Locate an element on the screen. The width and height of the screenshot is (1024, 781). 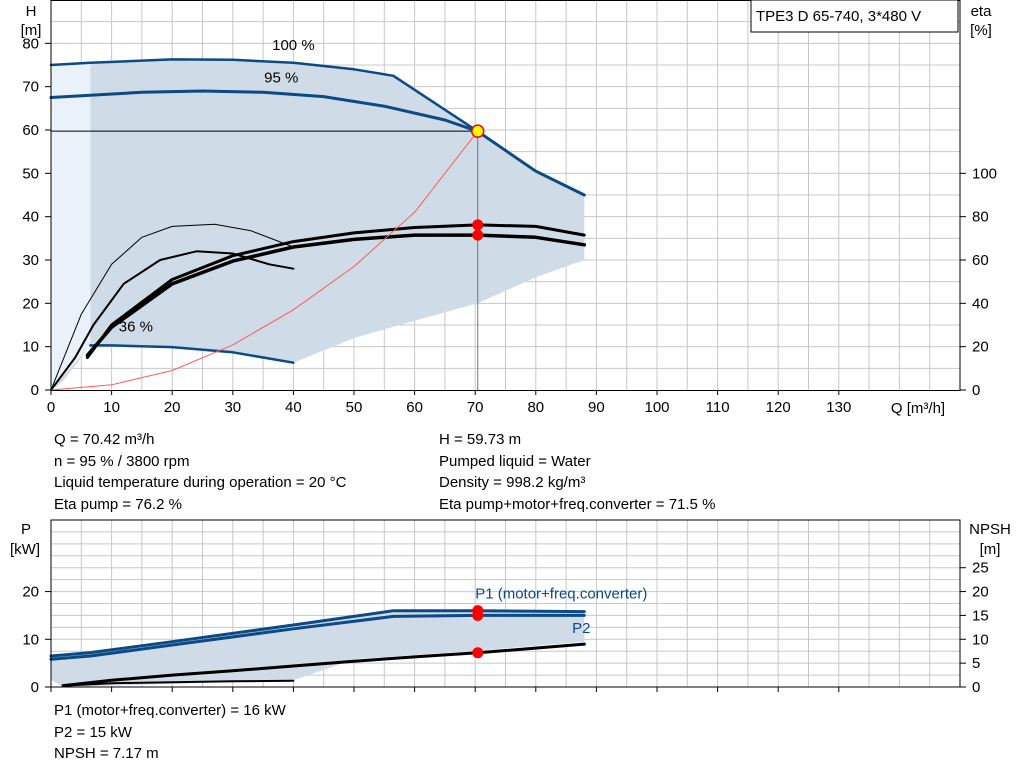
right-tick-label: 60 is located at coordinates (980, 260).